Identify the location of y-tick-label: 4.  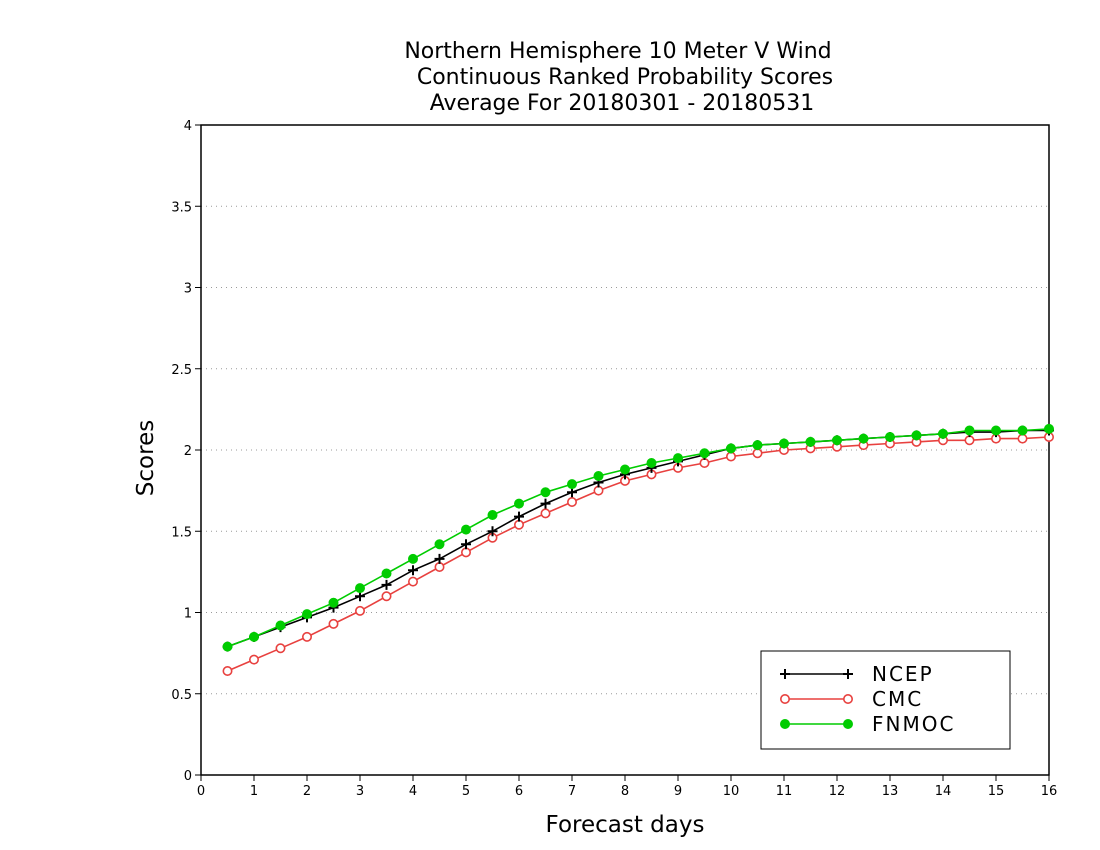
(188, 126).